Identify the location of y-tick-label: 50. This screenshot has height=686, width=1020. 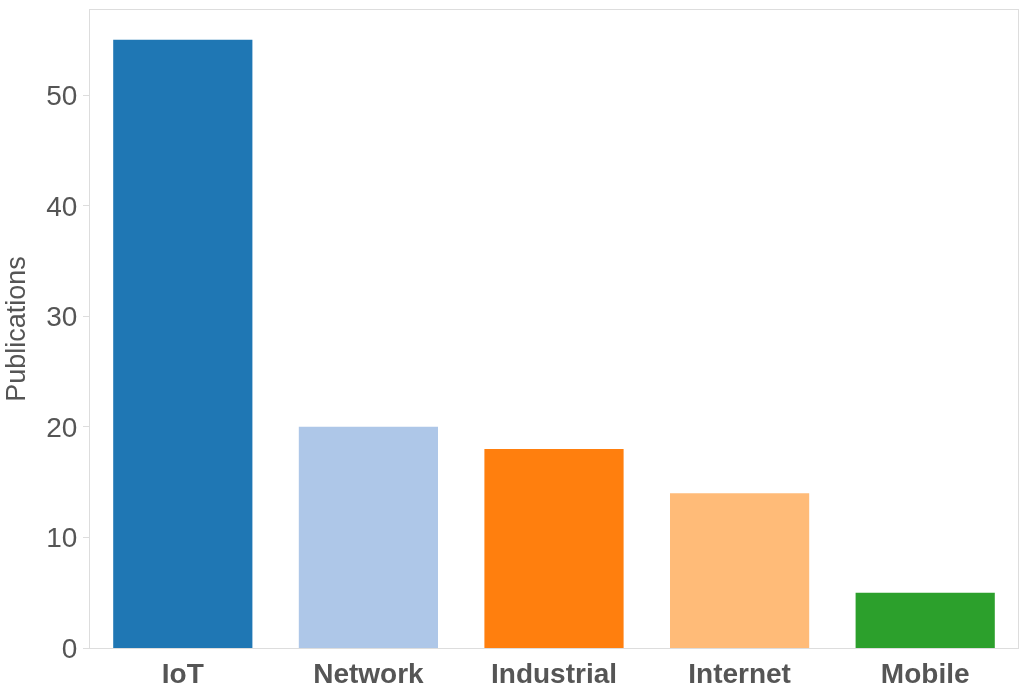
(62, 95).